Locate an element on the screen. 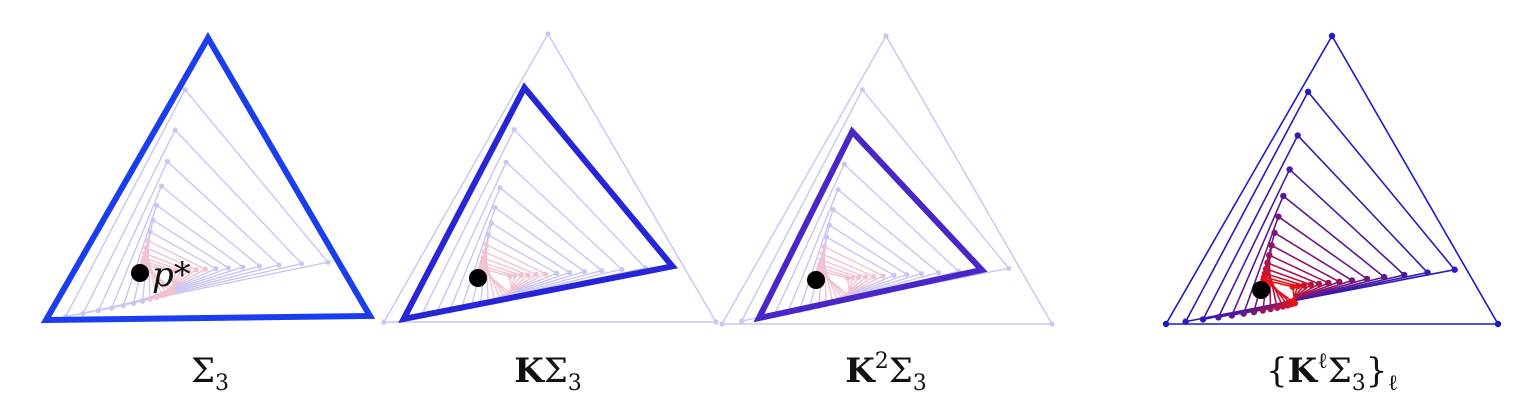 This screenshot has width=1540, height=419. caption-k-sigma3: KΣ3 is located at coordinates (548, 373).